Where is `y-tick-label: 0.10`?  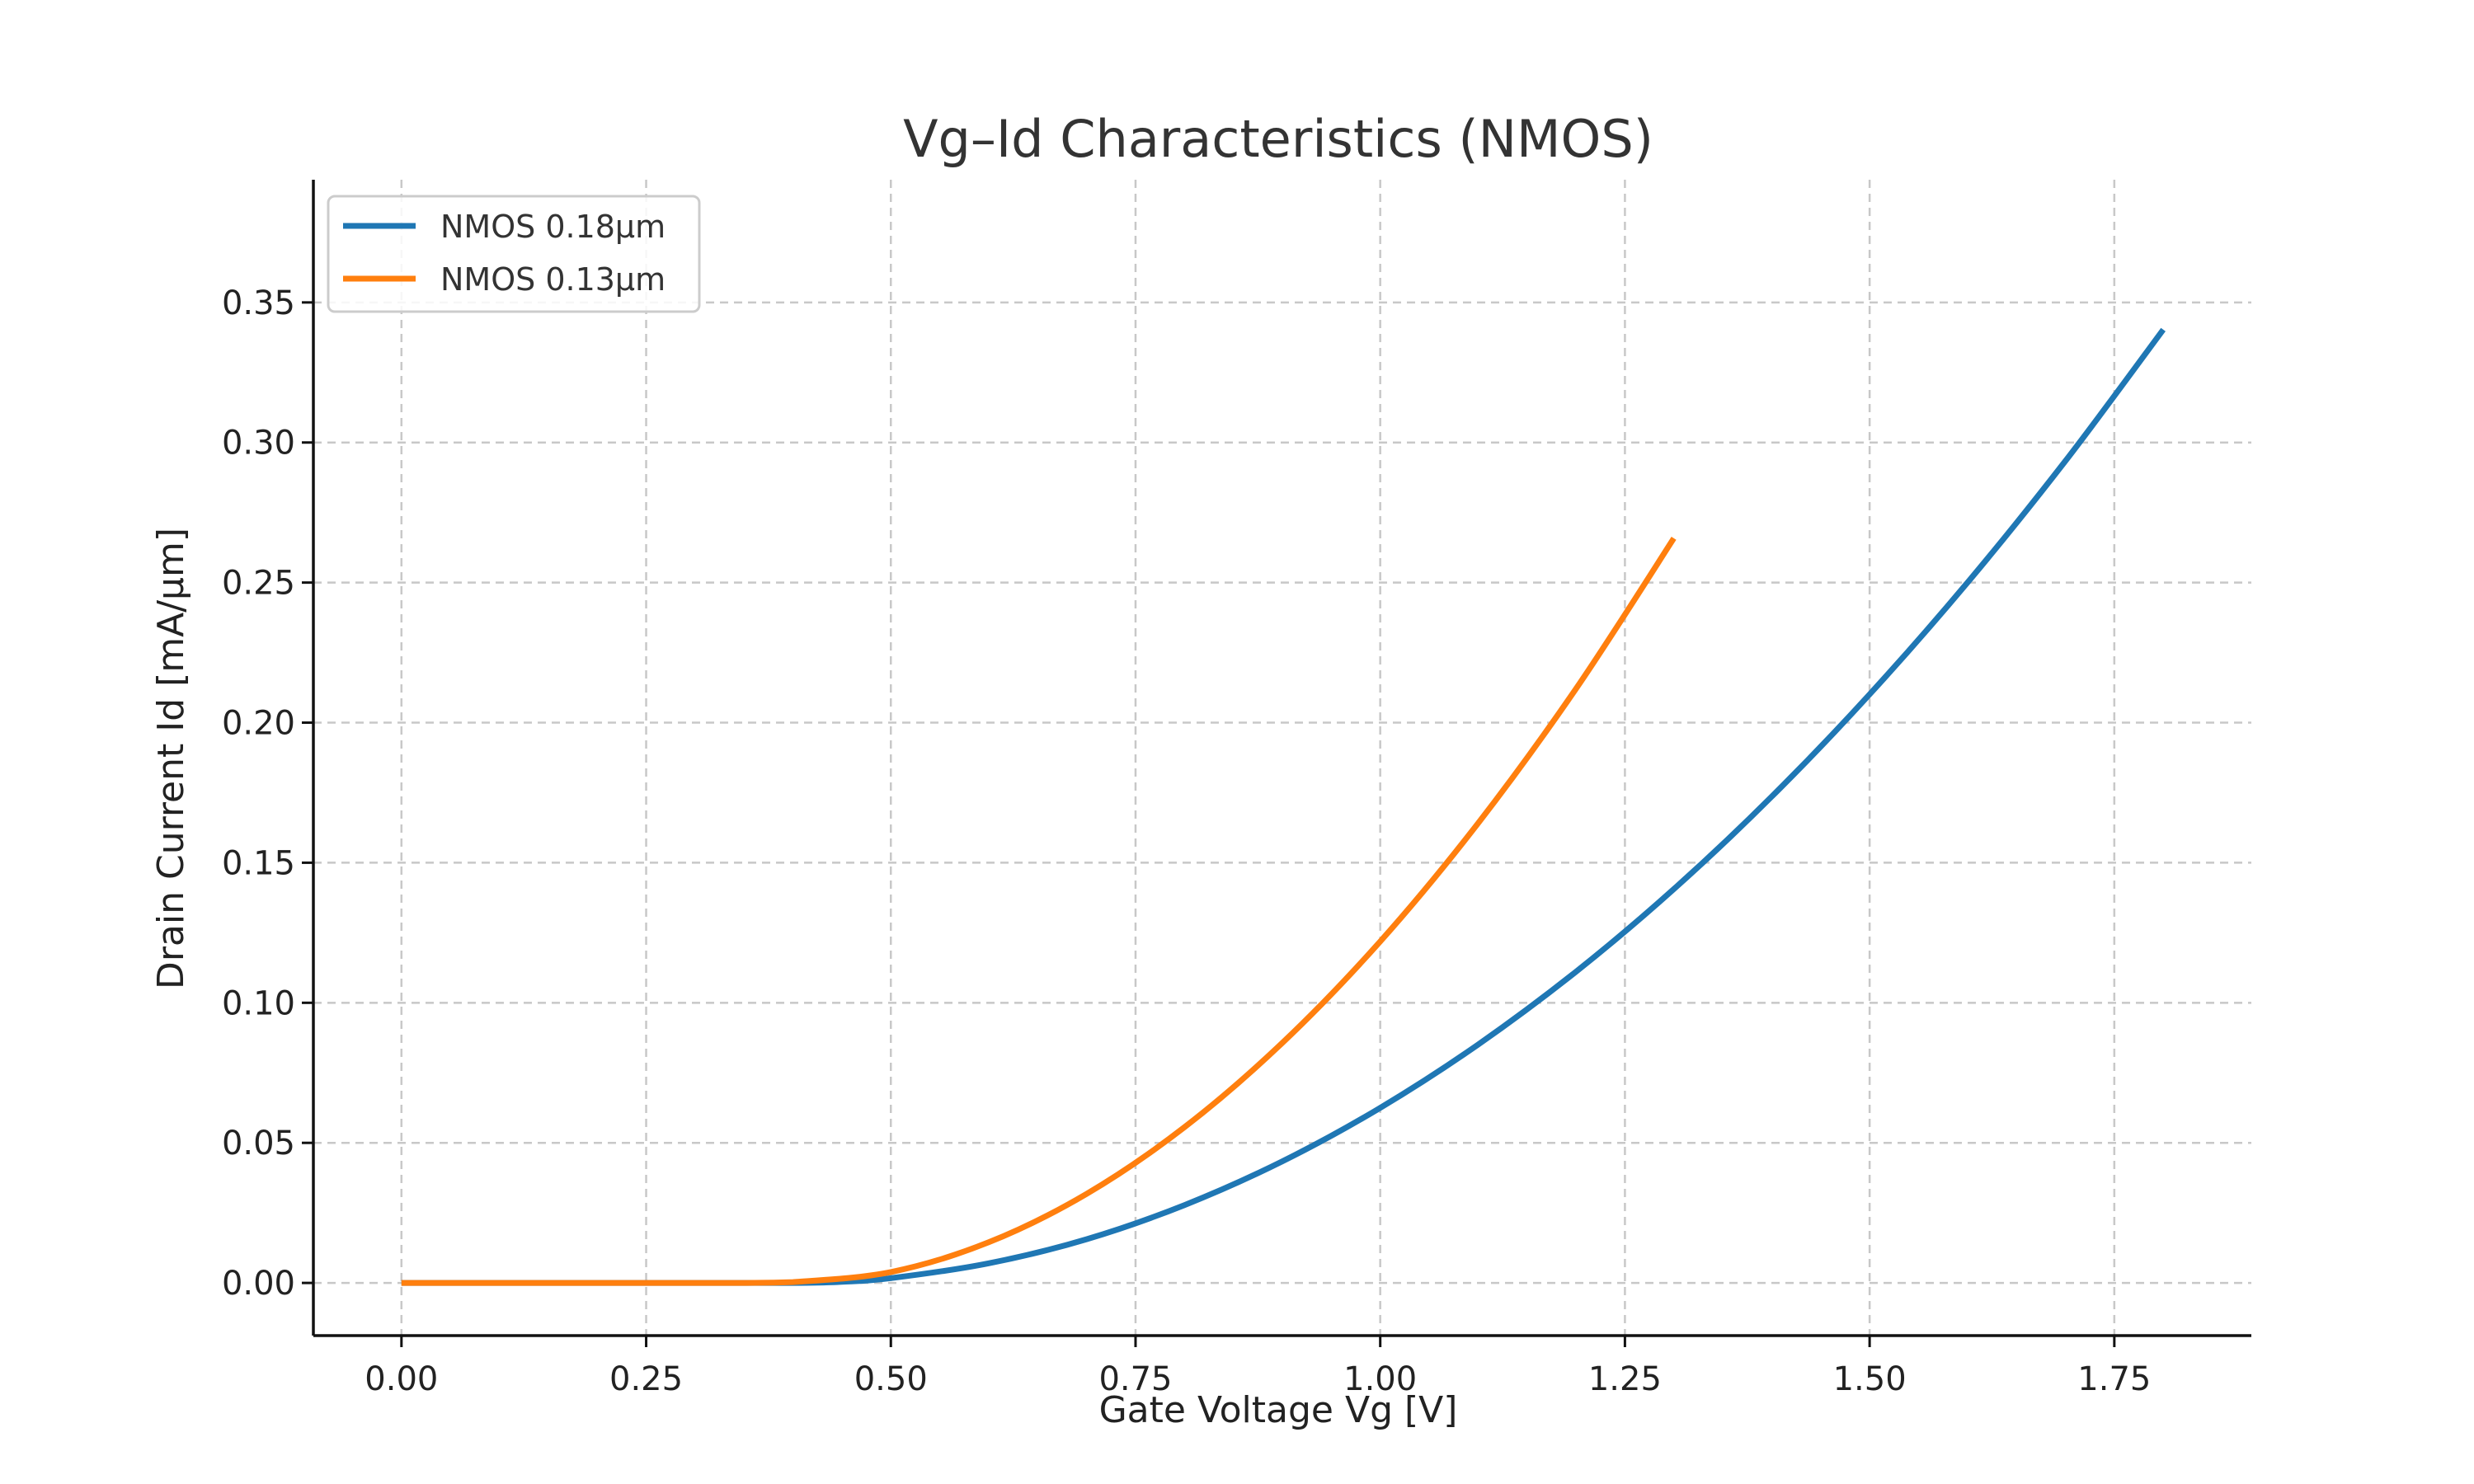 y-tick-label: 0.10 is located at coordinates (258, 1003).